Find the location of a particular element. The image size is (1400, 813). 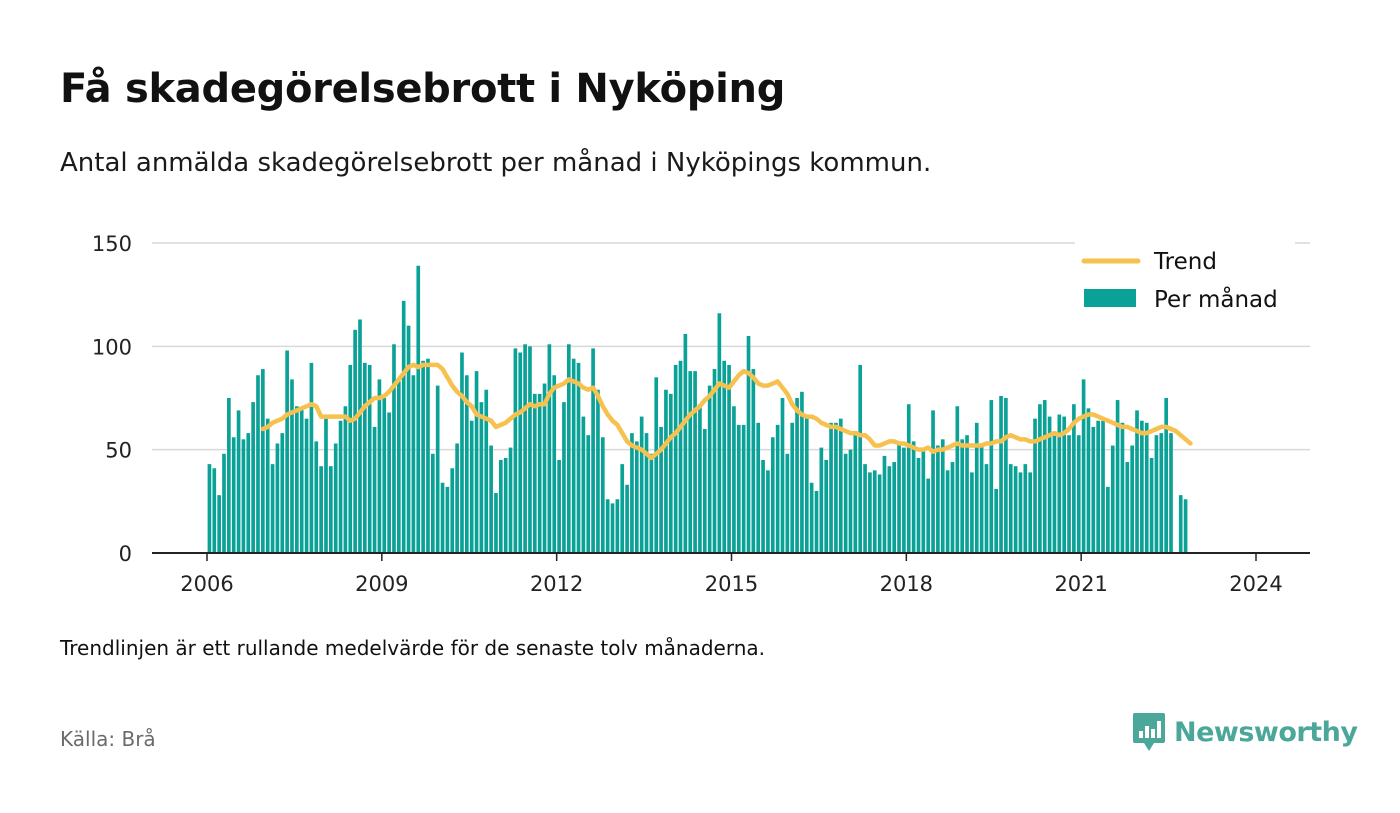

brand-logo: Newsworthy is located at coordinates (1245, 732).